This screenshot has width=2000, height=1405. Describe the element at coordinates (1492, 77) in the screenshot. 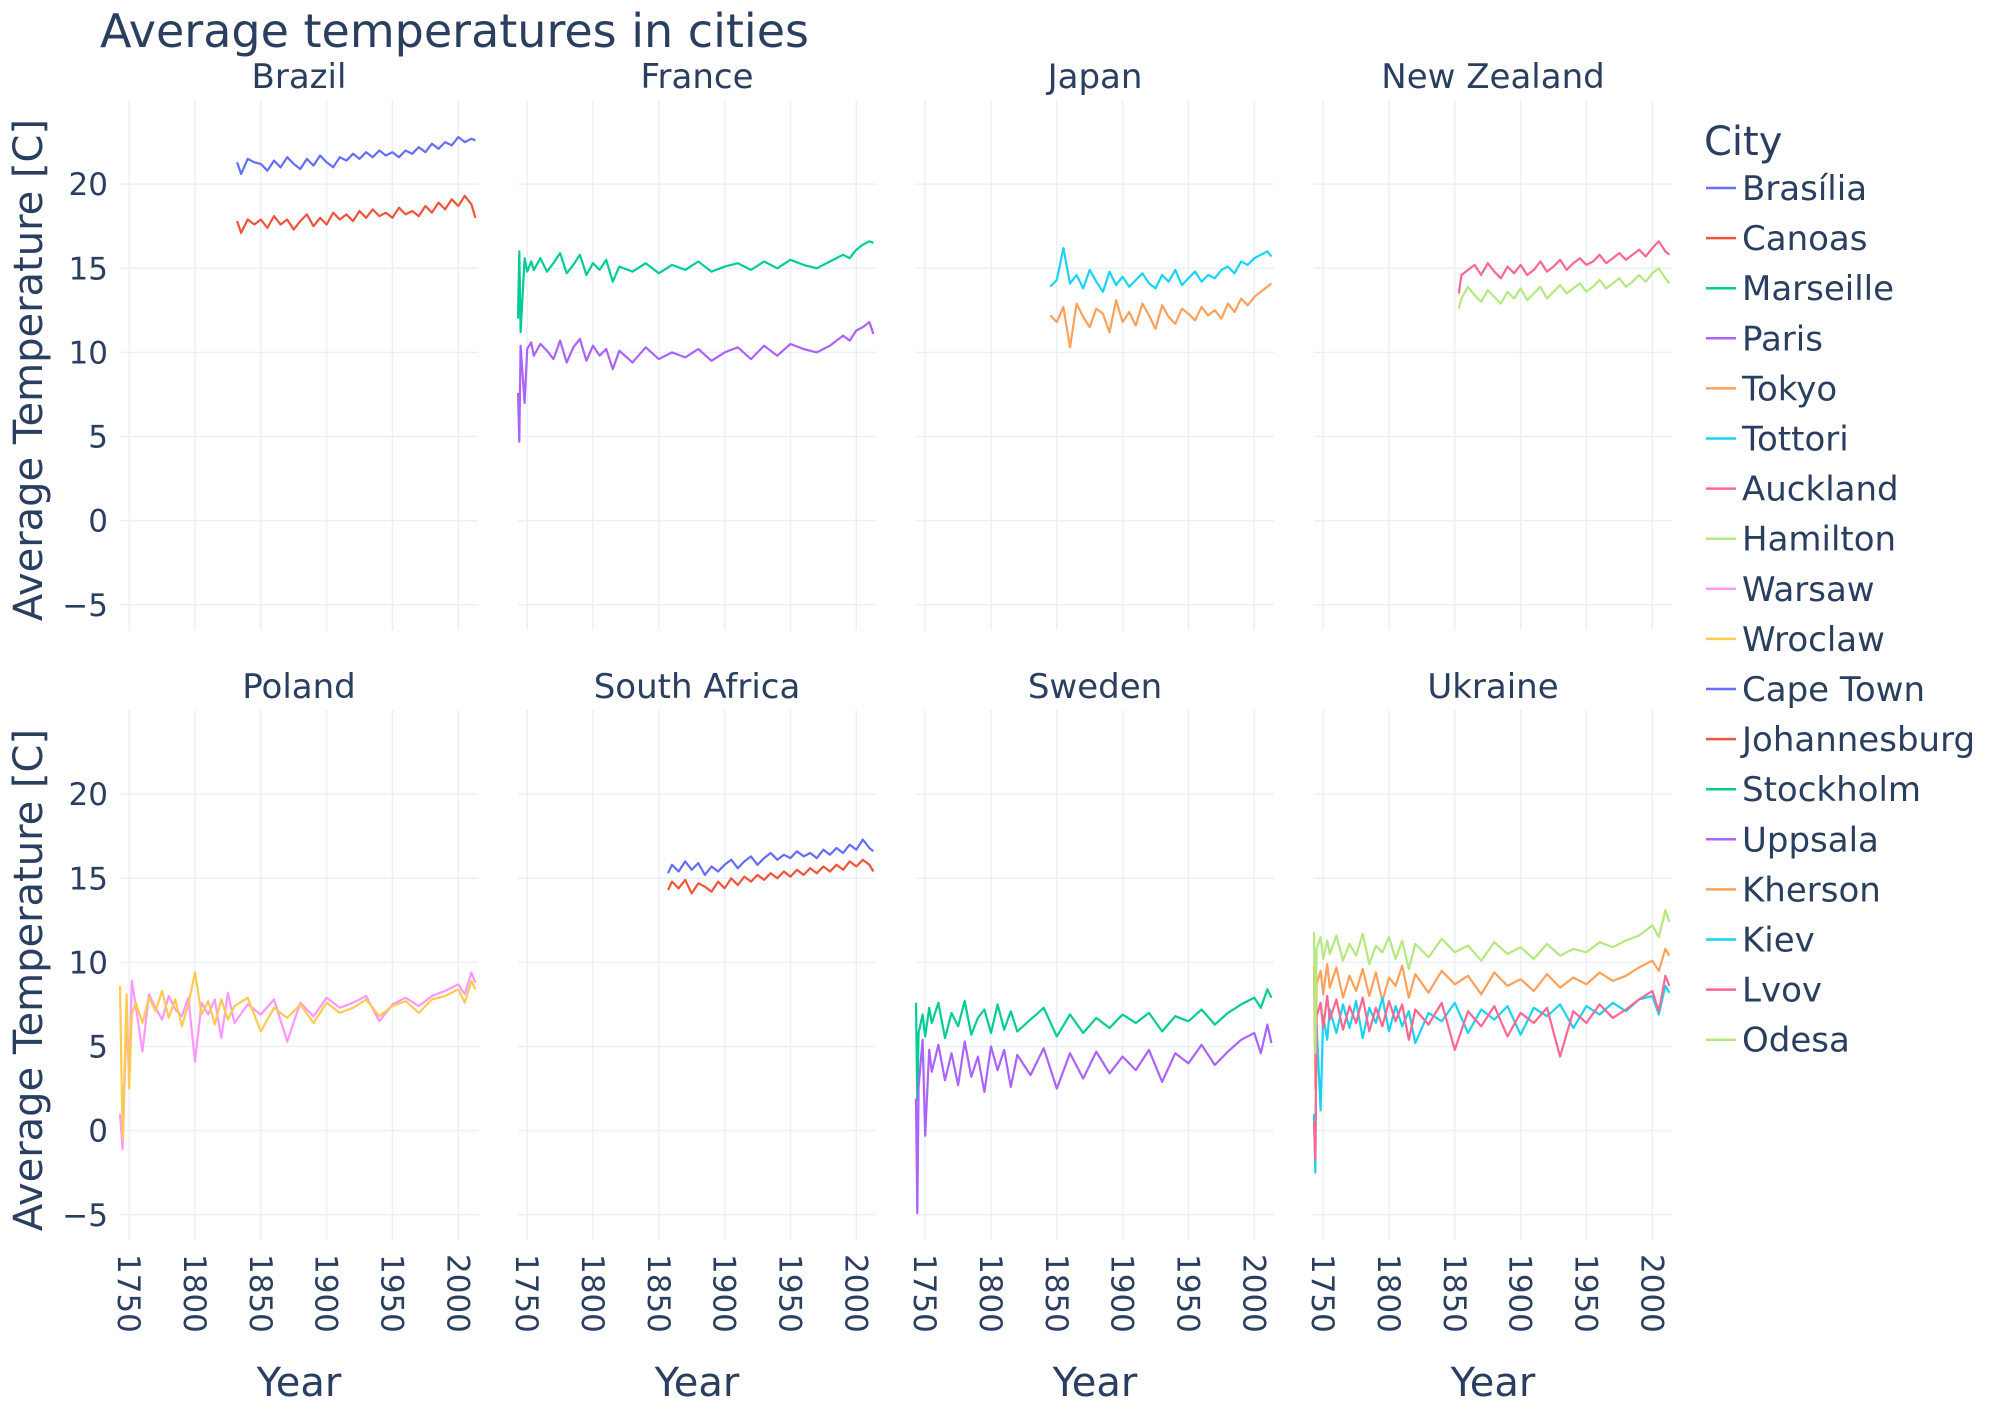

I see `panel-title: New Zealand` at that location.